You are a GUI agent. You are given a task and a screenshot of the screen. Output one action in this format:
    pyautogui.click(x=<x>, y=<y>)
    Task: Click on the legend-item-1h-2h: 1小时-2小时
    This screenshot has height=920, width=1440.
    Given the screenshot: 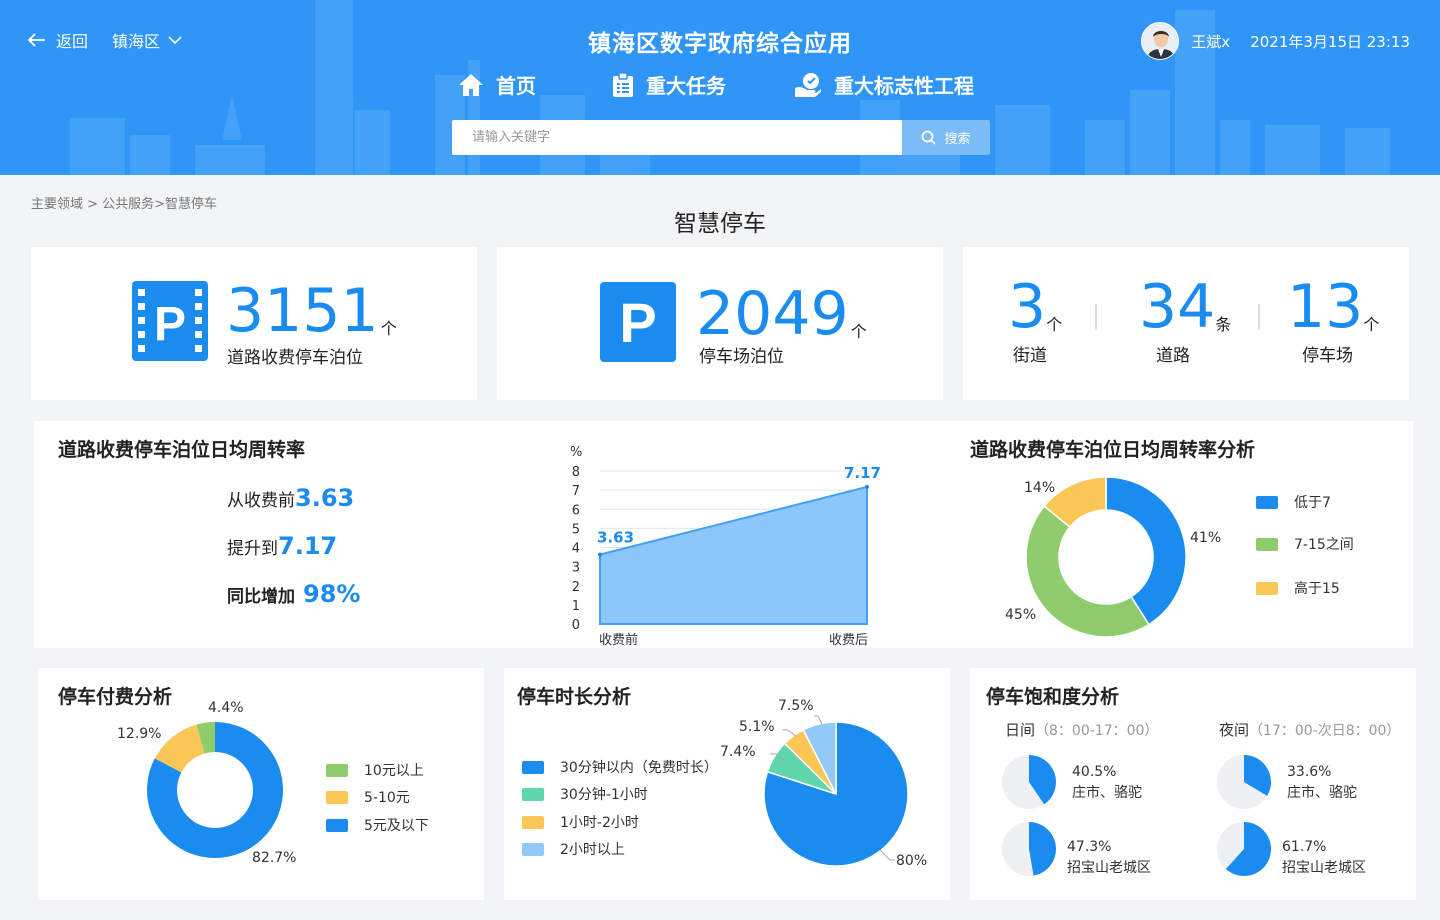 What is the action you would take?
    pyautogui.click(x=580, y=822)
    